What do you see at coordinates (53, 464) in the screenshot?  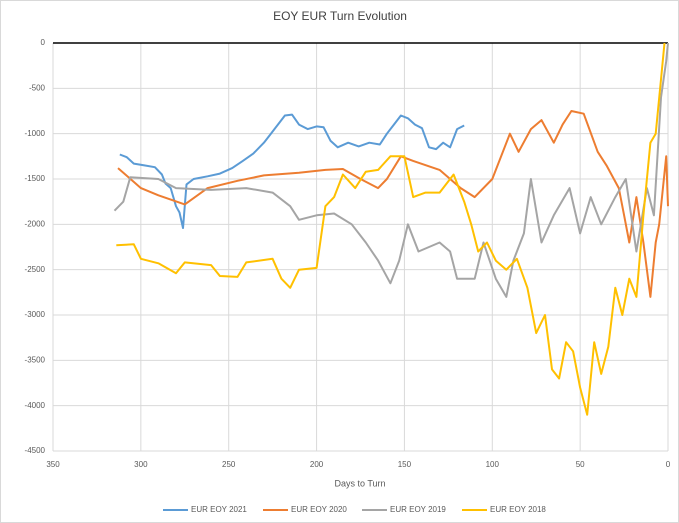 I see `x-tick-label: 350` at bounding box center [53, 464].